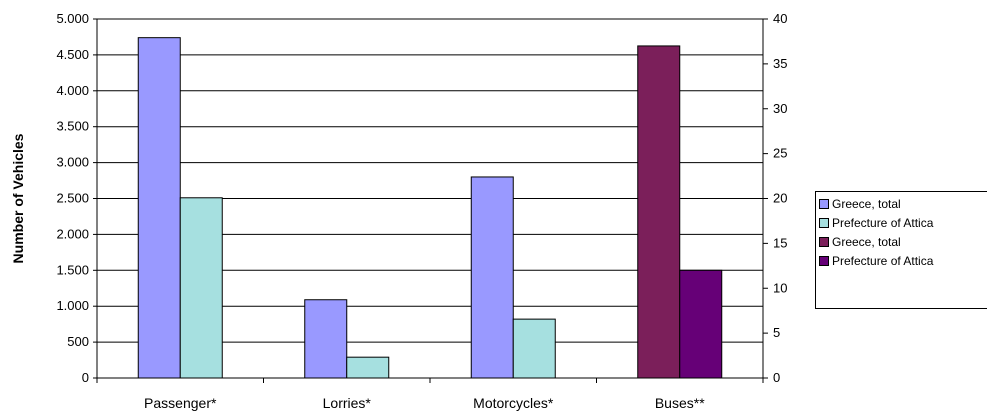 This screenshot has width=987, height=414. Describe the element at coordinates (78, 341) in the screenshot. I see `left-axis-tick-label: 500` at that location.